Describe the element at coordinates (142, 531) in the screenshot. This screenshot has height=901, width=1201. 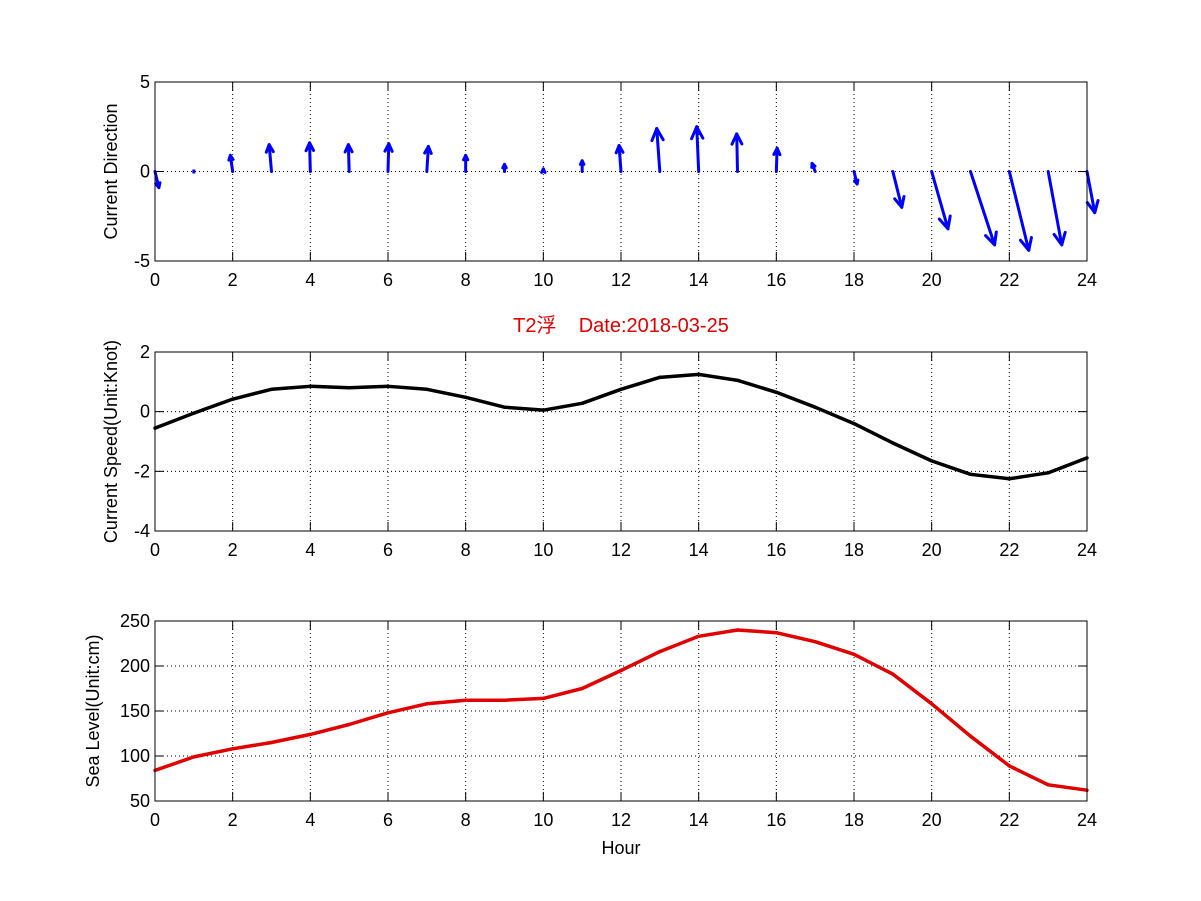
I see `y-tick-label: -4` at that location.